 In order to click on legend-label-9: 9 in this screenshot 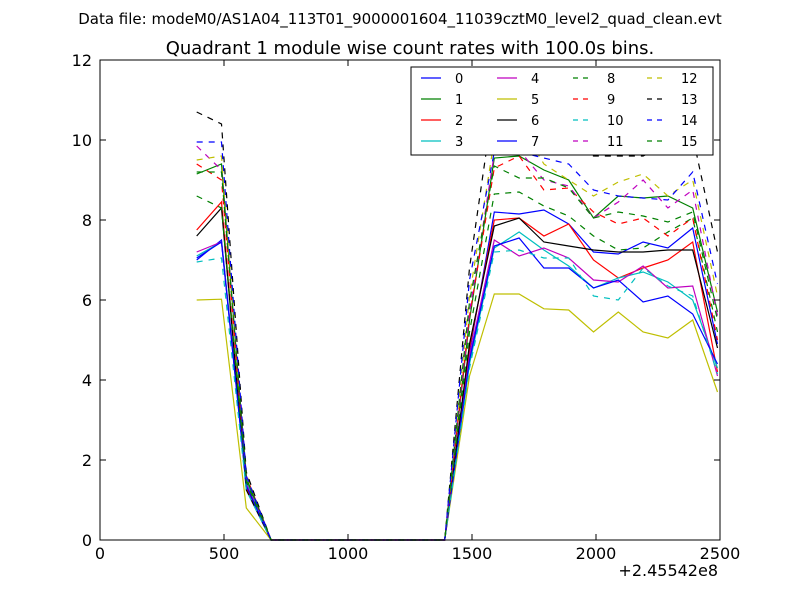, I will do `click(611, 100)`.